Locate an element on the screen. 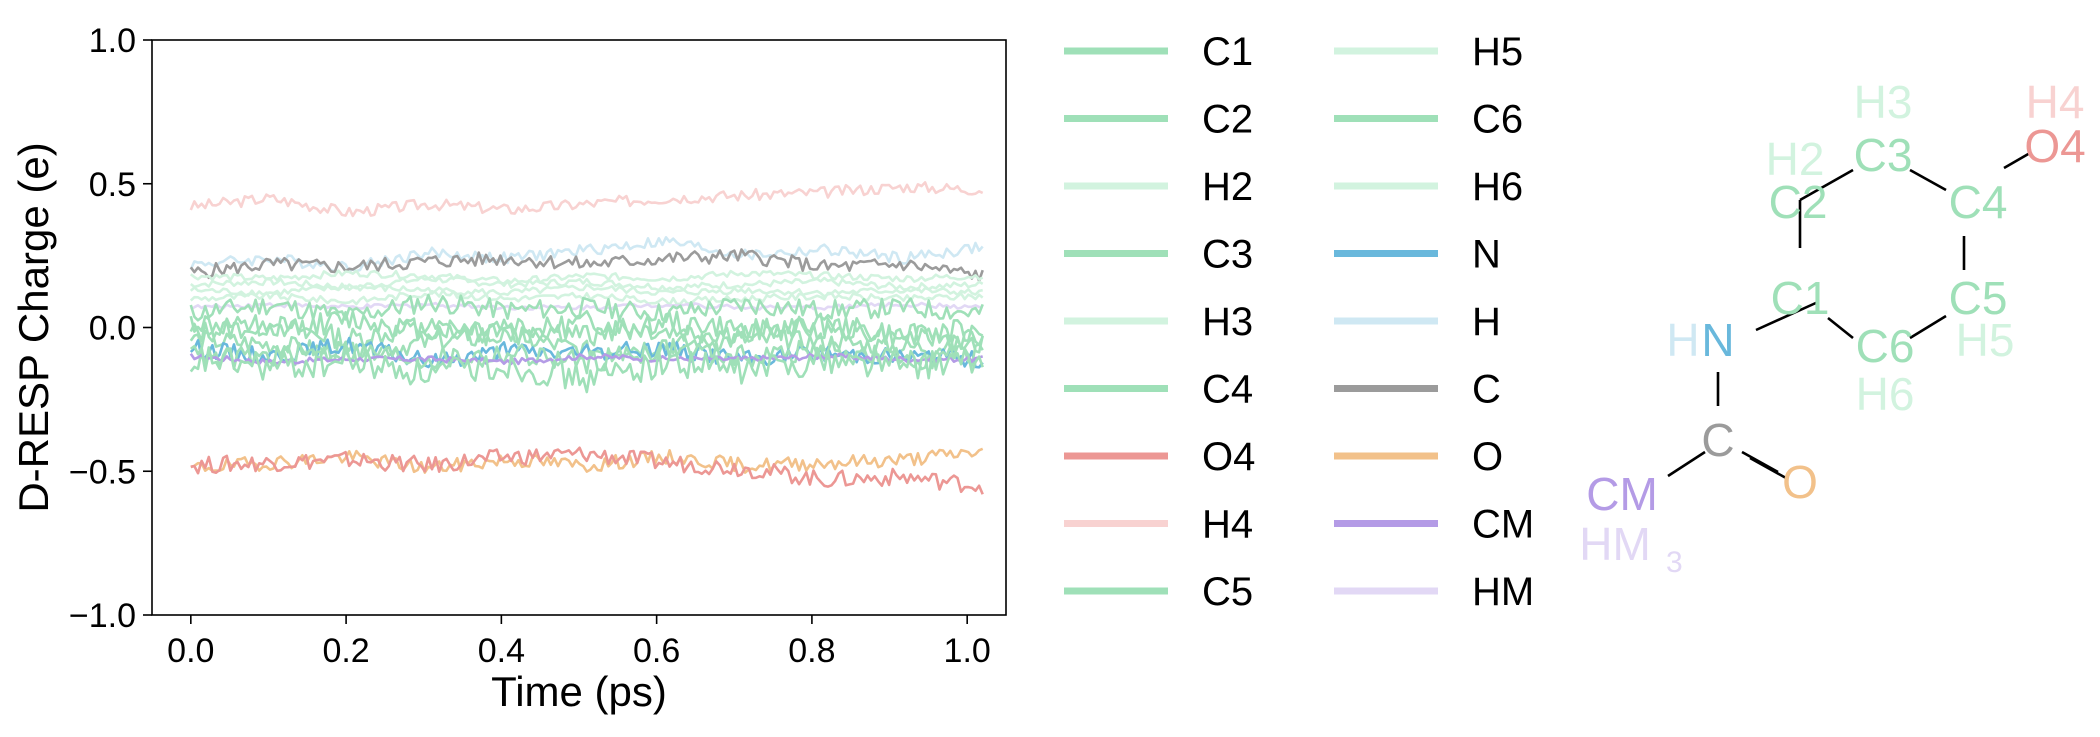 This screenshot has width=2100, height=737. x-tick-label: 0.6 is located at coordinates (656, 651).